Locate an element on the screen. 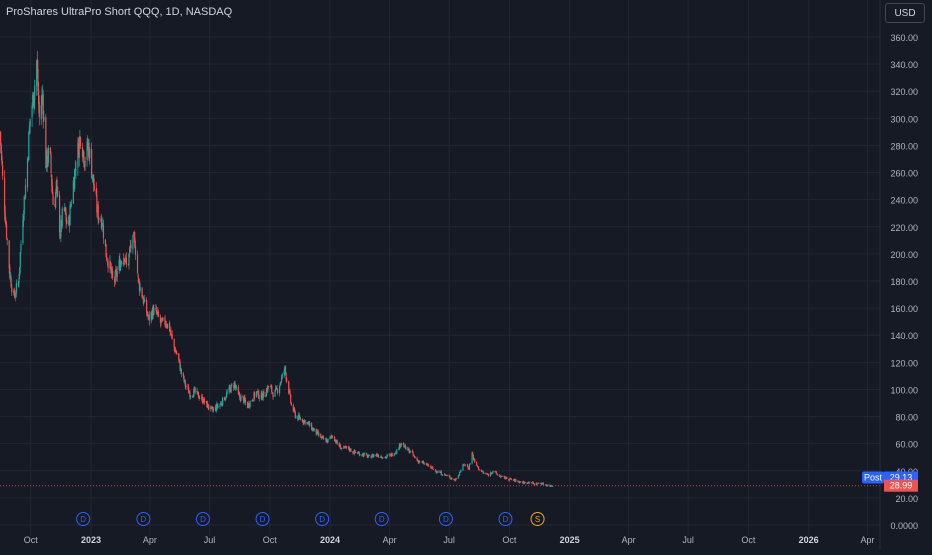 The width and height of the screenshot is (932, 555). y-tick-label: 0.0000 is located at coordinates (904, 526).